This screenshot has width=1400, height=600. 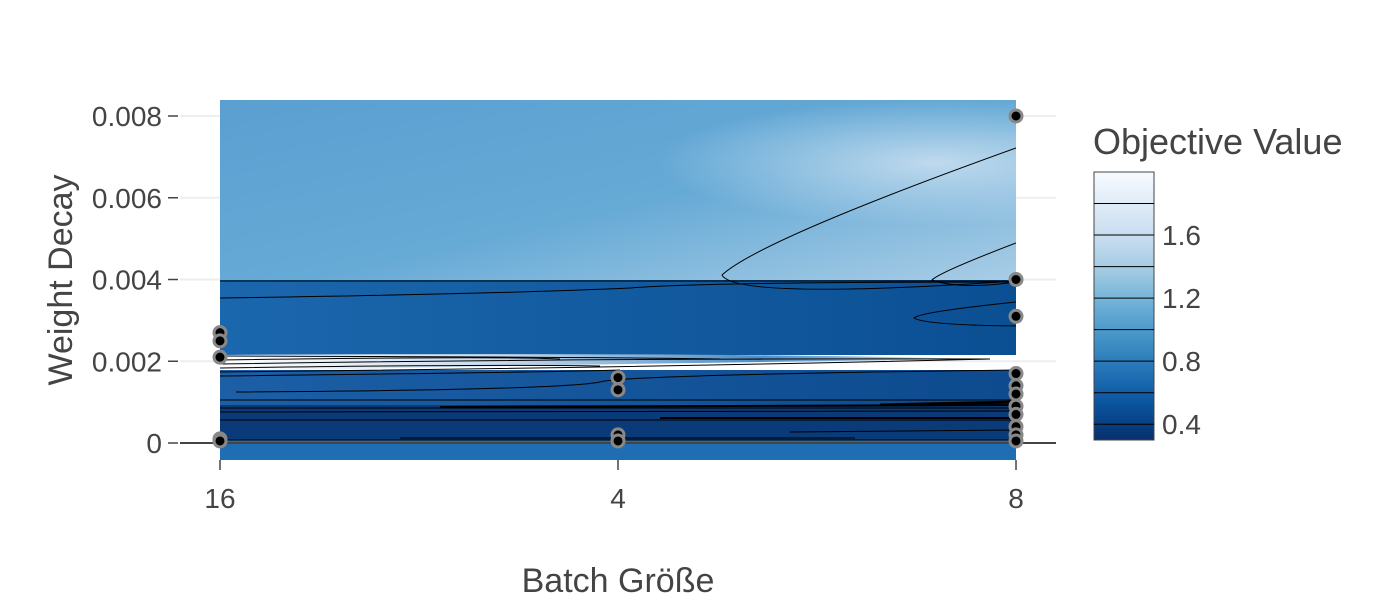 What do you see at coordinates (154, 443) in the screenshot?
I see `y-tick-label: 0` at bounding box center [154, 443].